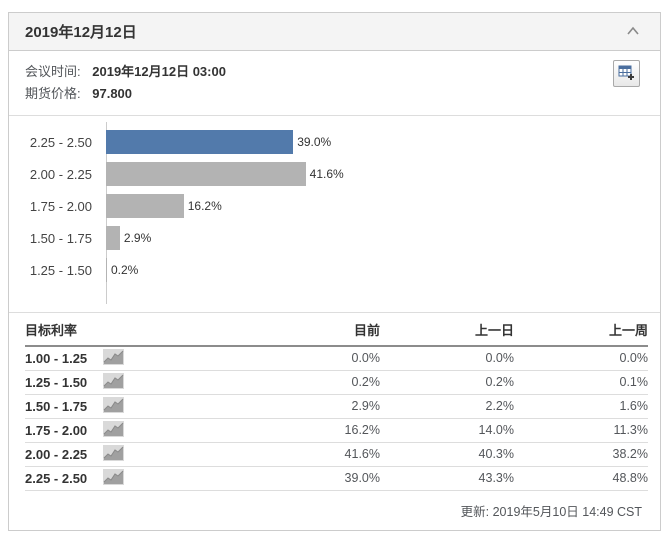  I want to click on table-add-button, so click(626, 73).